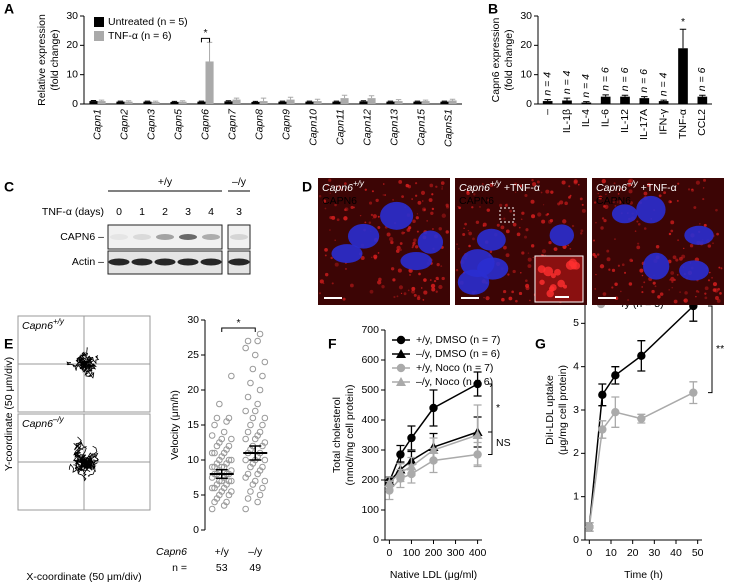  What do you see at coordinates (576, 540) in the screenshot?
I see `y-tick-label: 0` at bounding box center [576, 540].